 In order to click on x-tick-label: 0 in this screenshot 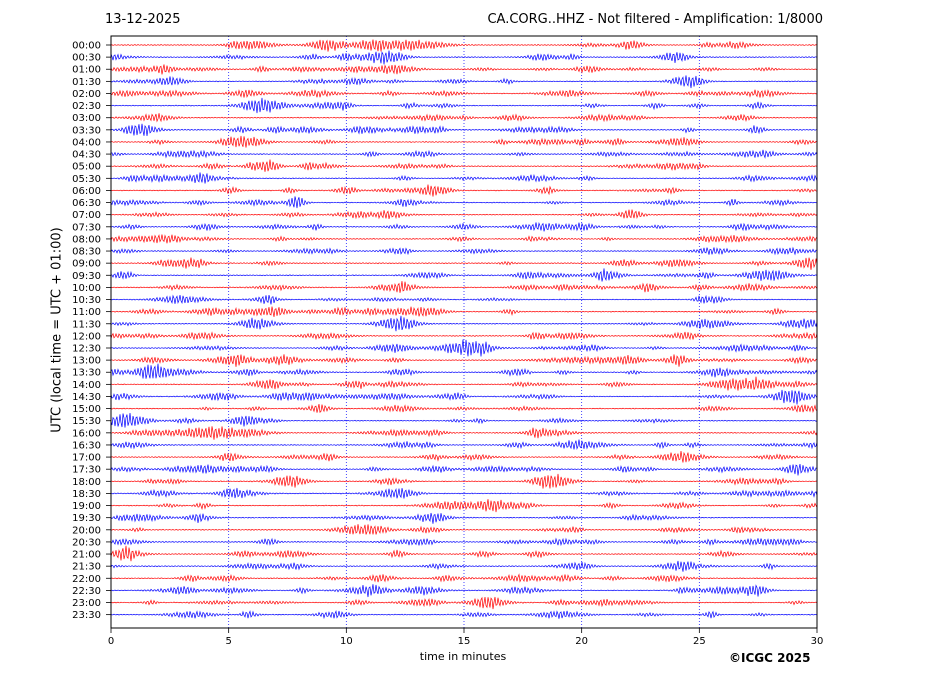, I will do `click(111, 641)`.